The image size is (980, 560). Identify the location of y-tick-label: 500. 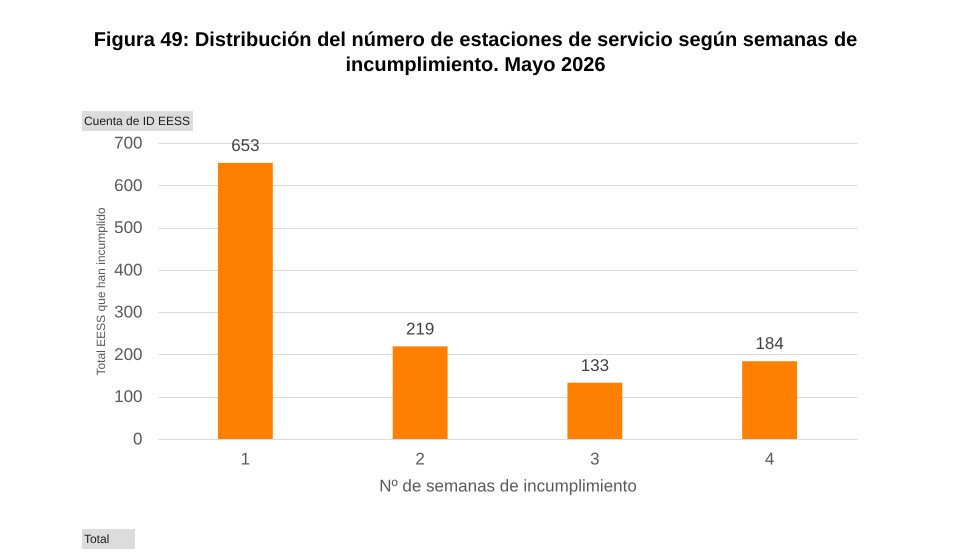
(128, 228).